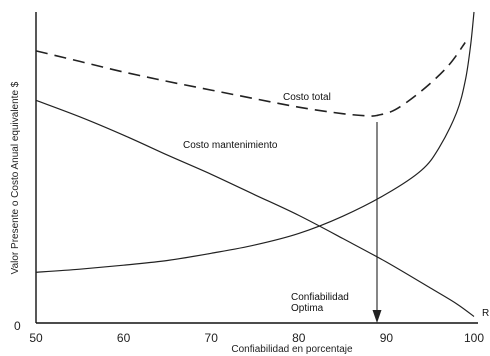  I want to click on total-cost-label: Costo total, so click(307, 97).